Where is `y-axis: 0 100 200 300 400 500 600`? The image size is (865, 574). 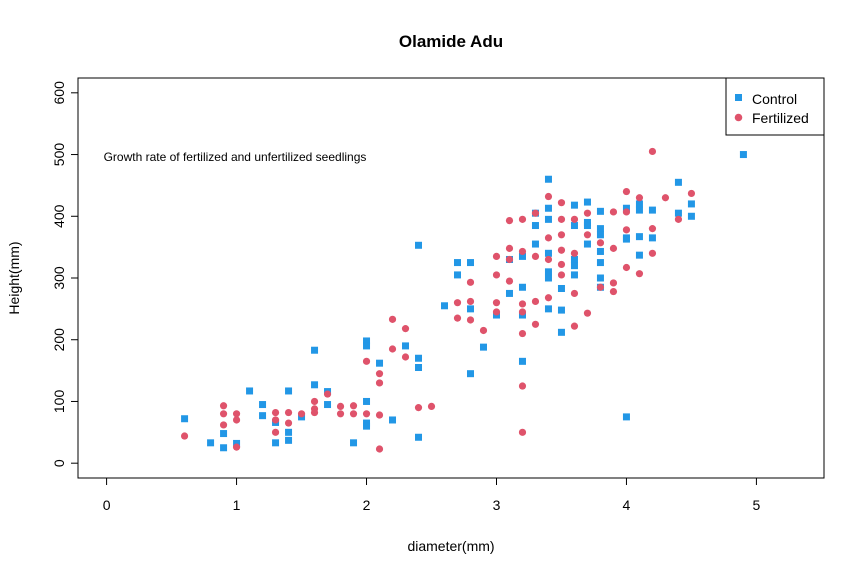 y-axis: 0 100 200 300 400 500 600 is located at coordinates (65, 274).